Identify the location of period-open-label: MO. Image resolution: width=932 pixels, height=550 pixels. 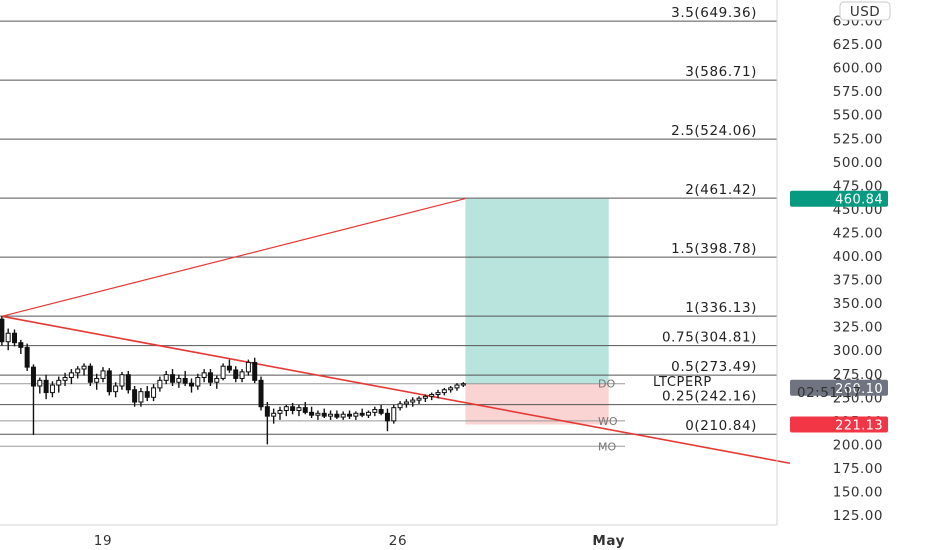
(607, 446).